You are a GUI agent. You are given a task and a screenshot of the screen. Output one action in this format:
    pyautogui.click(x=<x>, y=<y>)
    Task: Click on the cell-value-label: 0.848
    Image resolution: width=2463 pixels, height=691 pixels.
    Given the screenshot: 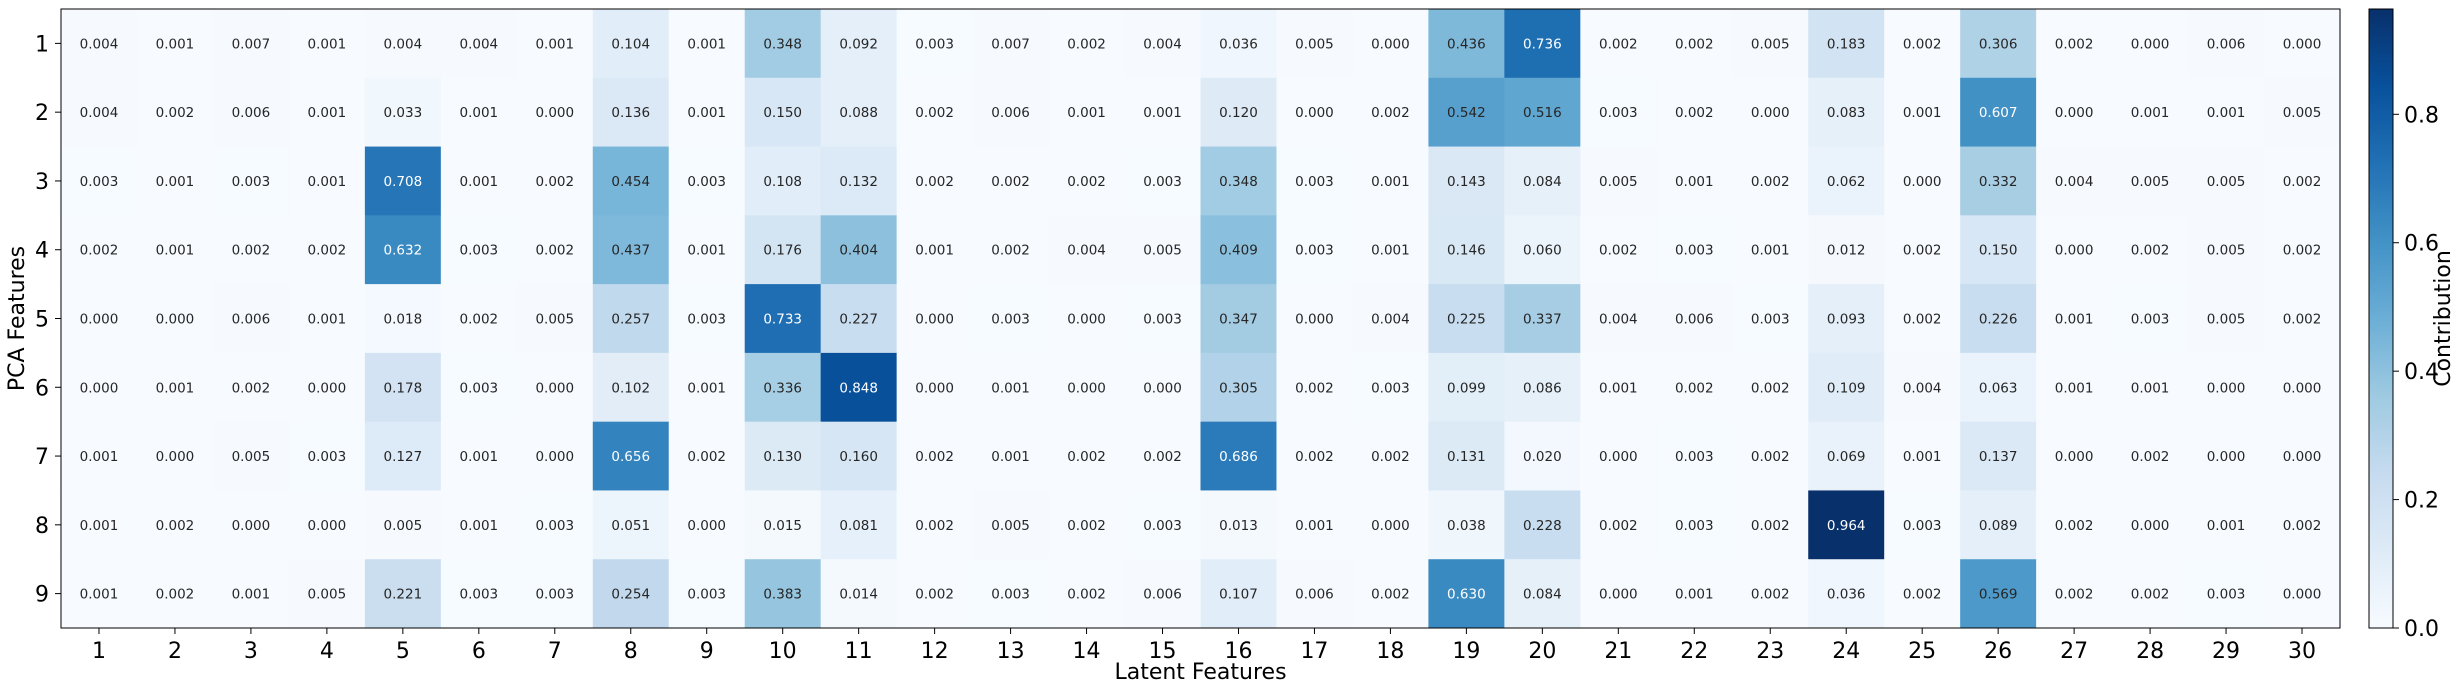 What is the action you would take?
    pyautogui.click(x=858, y=388)
    